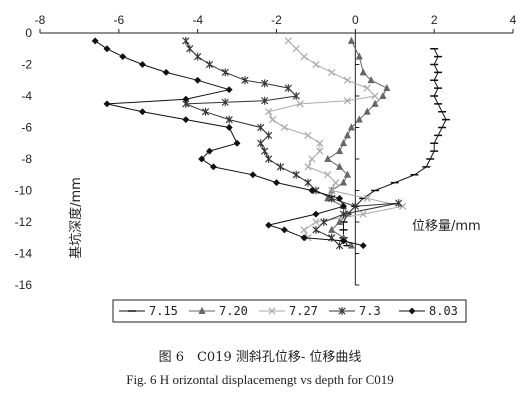 The height and width of the screenshot is (400, 520). What do you see at coordinates (24, 285) in the screenshot?
I see `y-tick-label: -16` at bounding box center [24, 285].